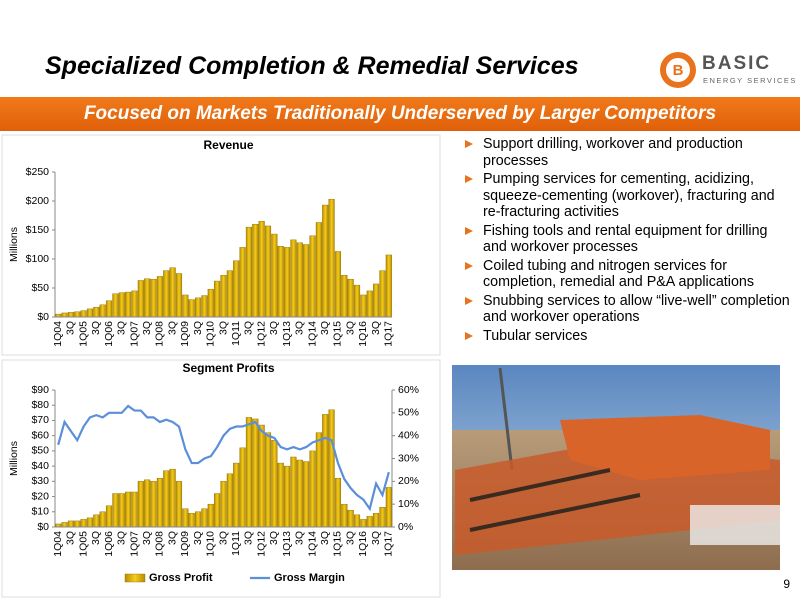 The height and width of the screenshot is (600, 800). What do you see at coordinates (736, 63) in the screenshot?
I see `logo-name: BASIC` at bounding box center [736, 63].